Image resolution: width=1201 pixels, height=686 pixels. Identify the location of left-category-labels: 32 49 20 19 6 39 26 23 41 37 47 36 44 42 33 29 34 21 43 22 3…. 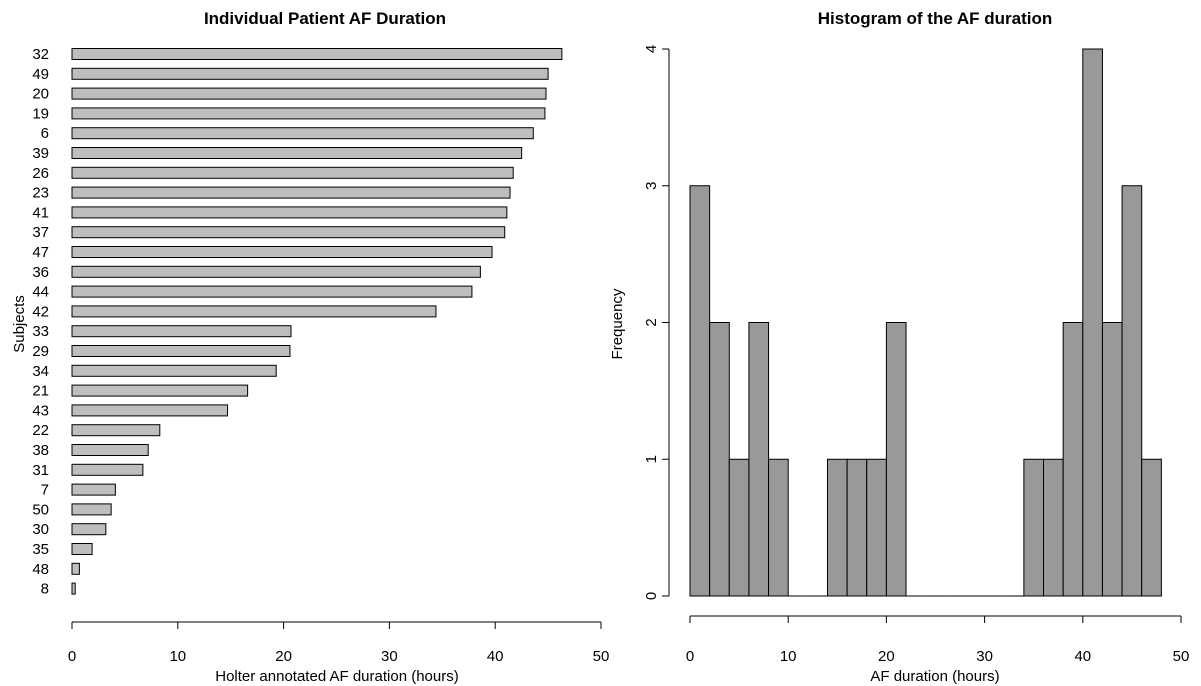
(40, 322).